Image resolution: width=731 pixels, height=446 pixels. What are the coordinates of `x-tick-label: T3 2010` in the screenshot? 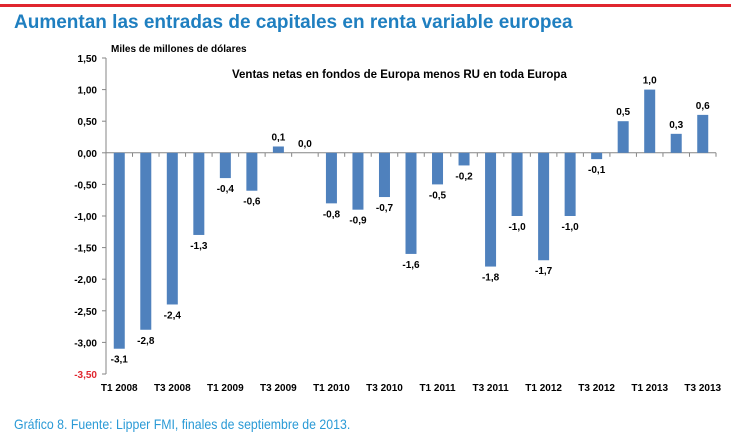 It's located at (384, 388).